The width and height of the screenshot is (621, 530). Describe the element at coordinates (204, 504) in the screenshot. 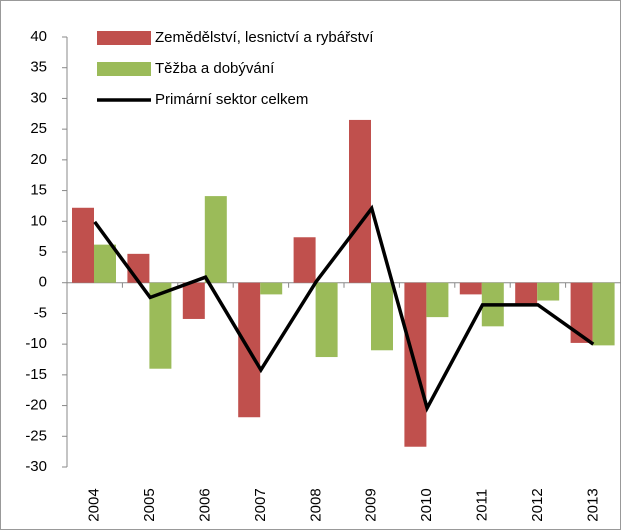

I see `x-tick-label: 2006` at that location.